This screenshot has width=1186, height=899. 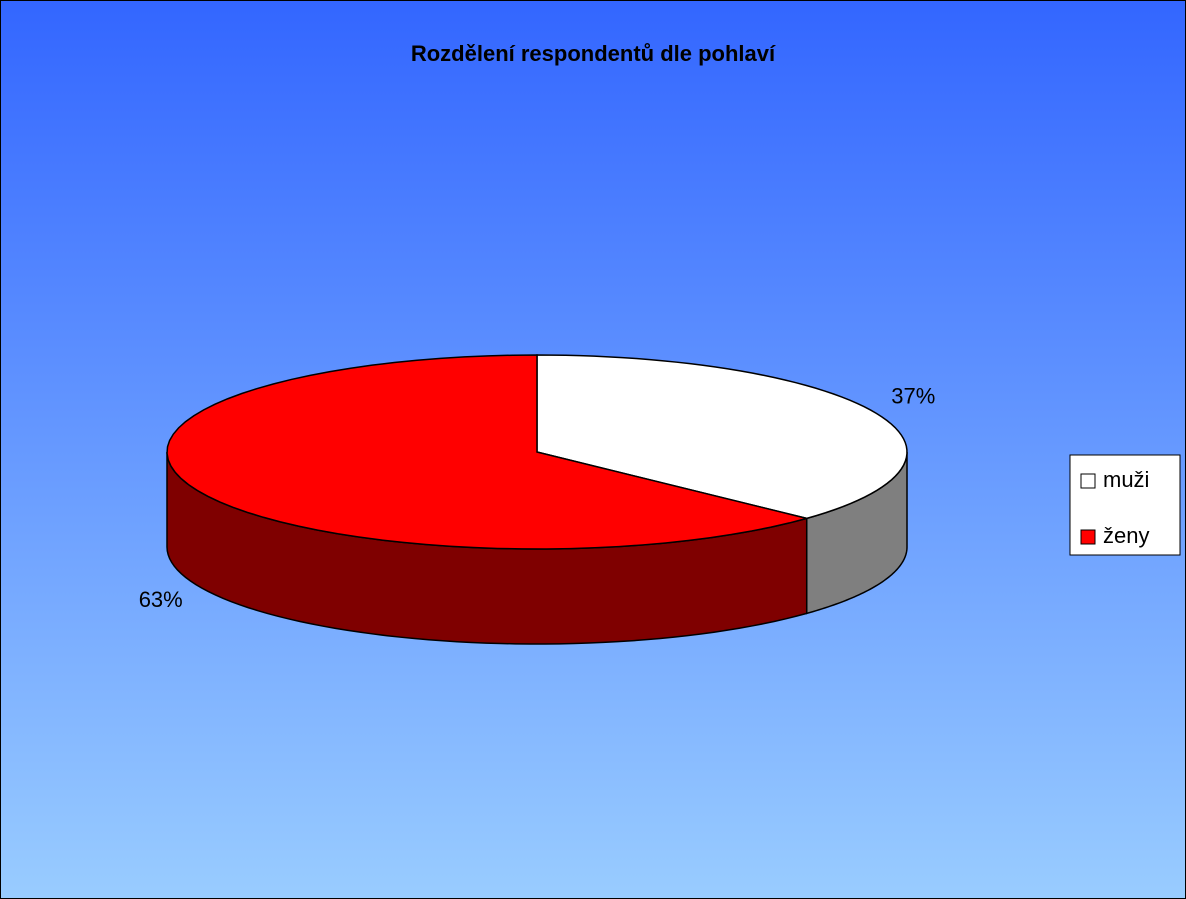 I want to click on legend-label: muži, so click(x=1126, y=479).